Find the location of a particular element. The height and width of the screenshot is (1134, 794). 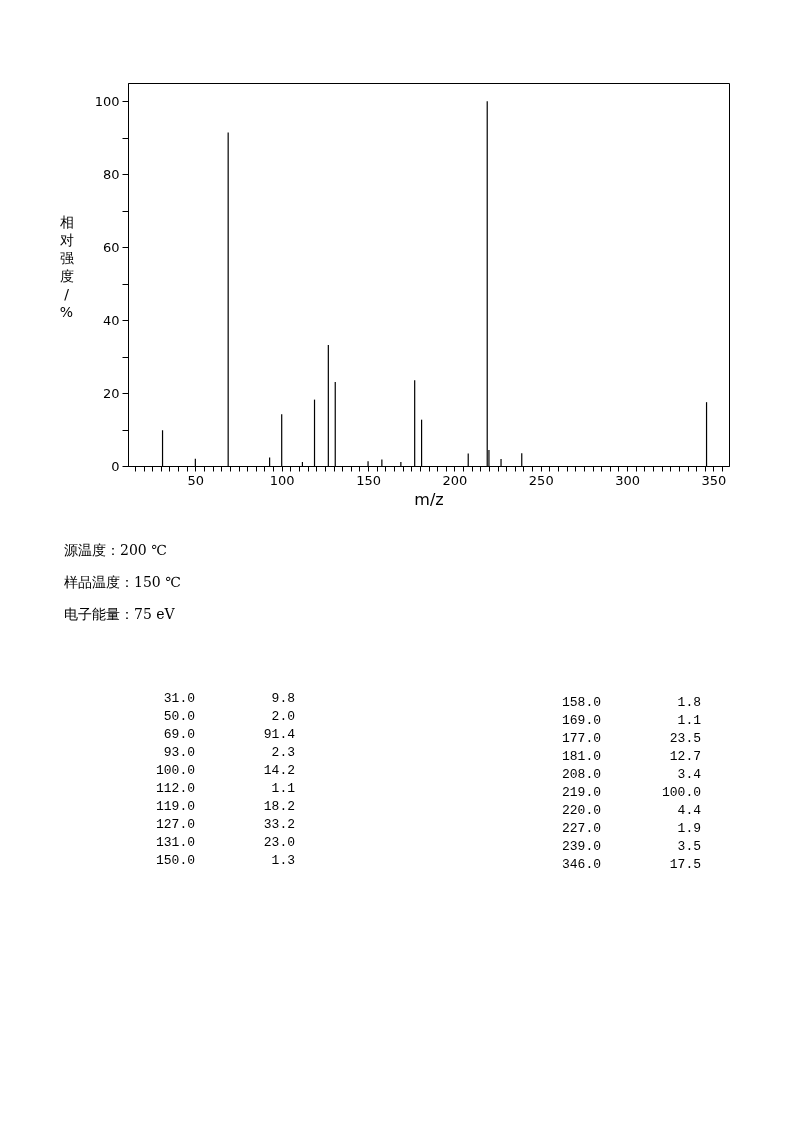

x-tick-label: 350 is located at coordinates (714, 480).